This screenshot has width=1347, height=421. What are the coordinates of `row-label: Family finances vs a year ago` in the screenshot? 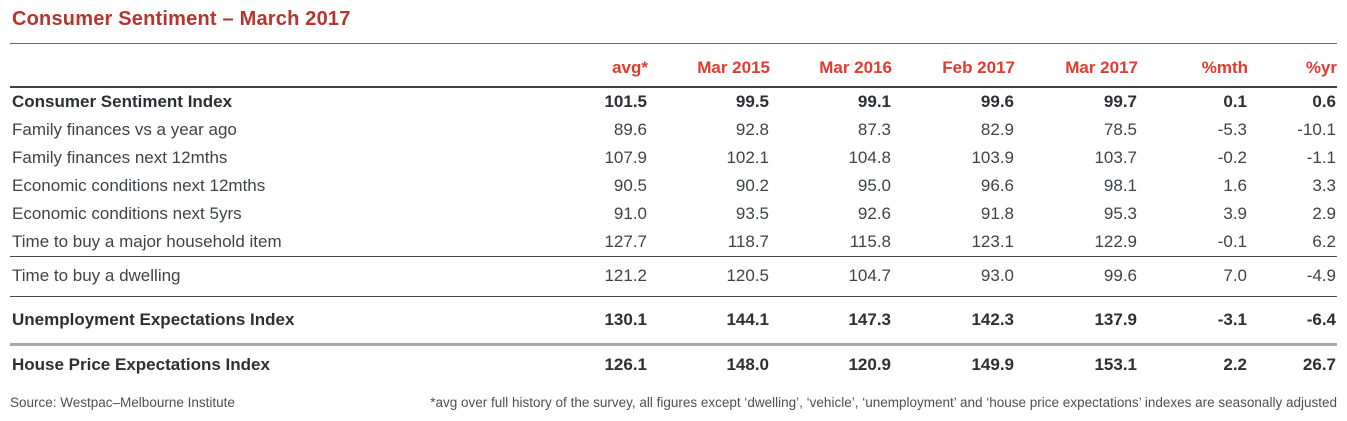 It's located at (124, 129).